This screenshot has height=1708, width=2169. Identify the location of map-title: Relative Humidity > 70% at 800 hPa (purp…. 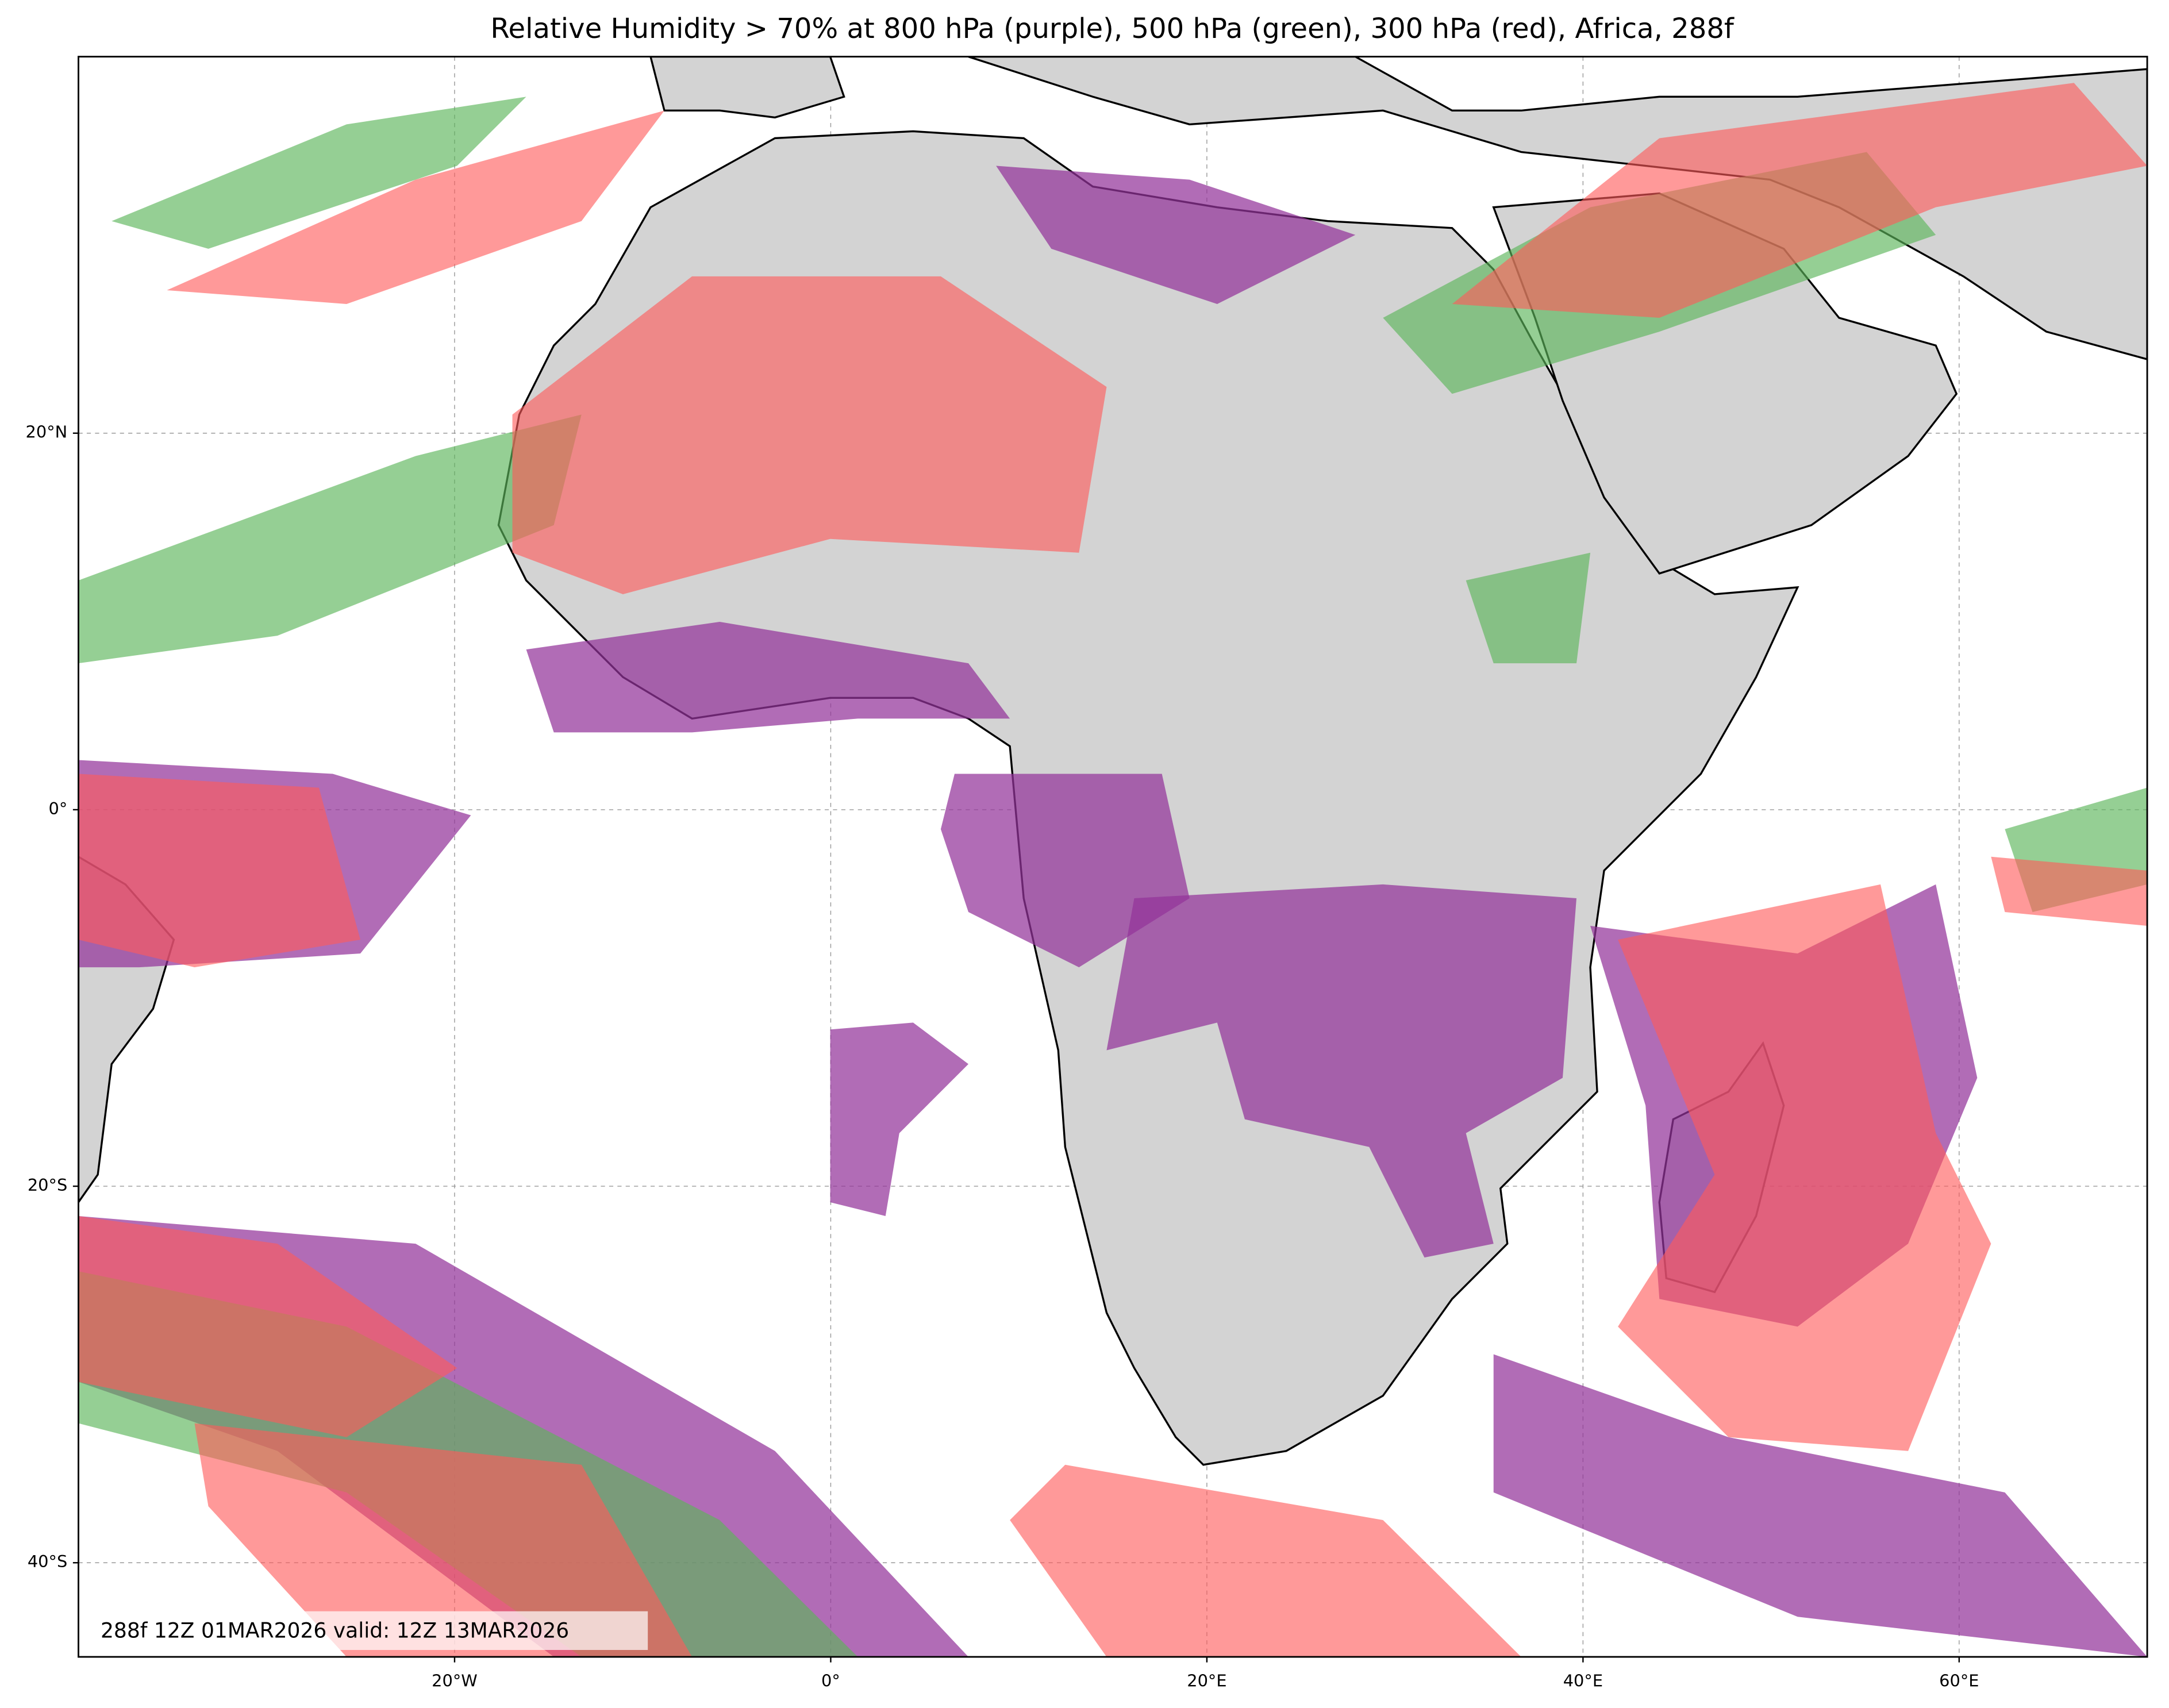
(1113, 29).